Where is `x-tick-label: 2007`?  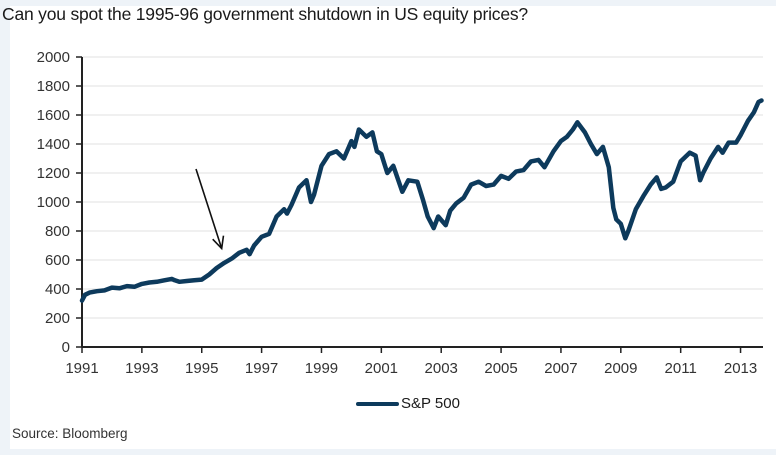 x-tick-label: 2007 is located at coordinates (560, 368).